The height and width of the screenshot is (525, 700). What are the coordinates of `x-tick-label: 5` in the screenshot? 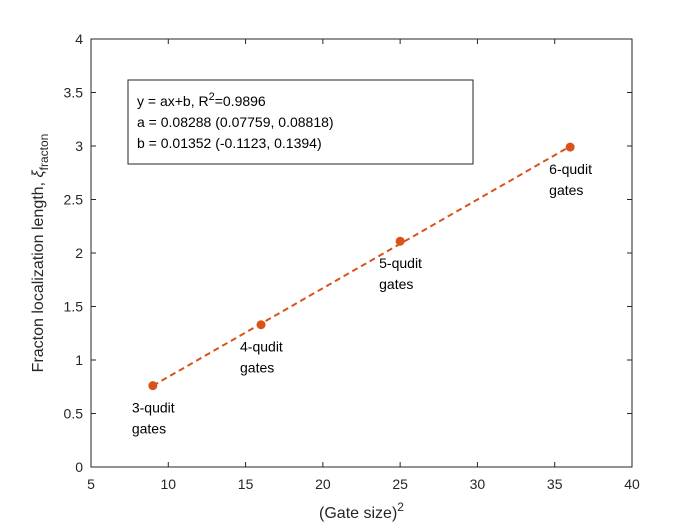 It's located at (91, 484).